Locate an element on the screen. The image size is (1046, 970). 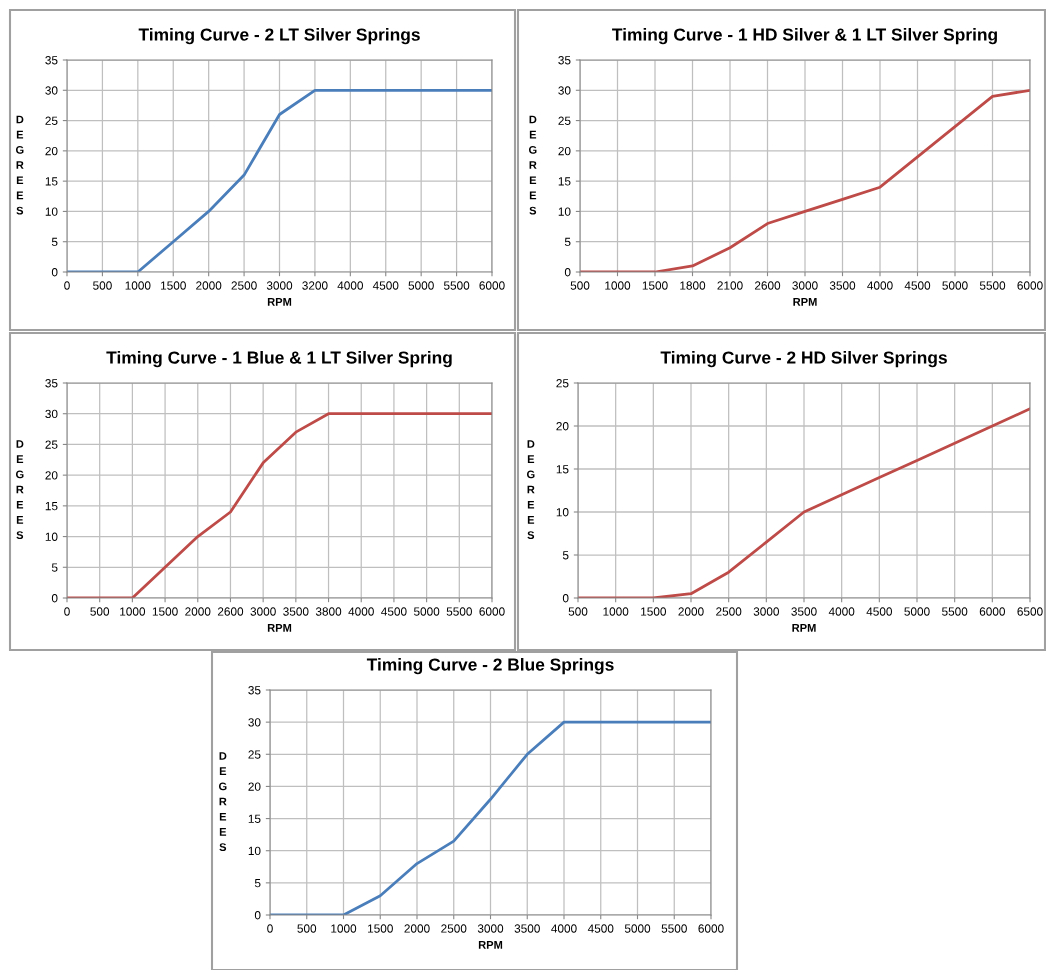
x-tick-label: 2500 is located at coordinates (729, 611).